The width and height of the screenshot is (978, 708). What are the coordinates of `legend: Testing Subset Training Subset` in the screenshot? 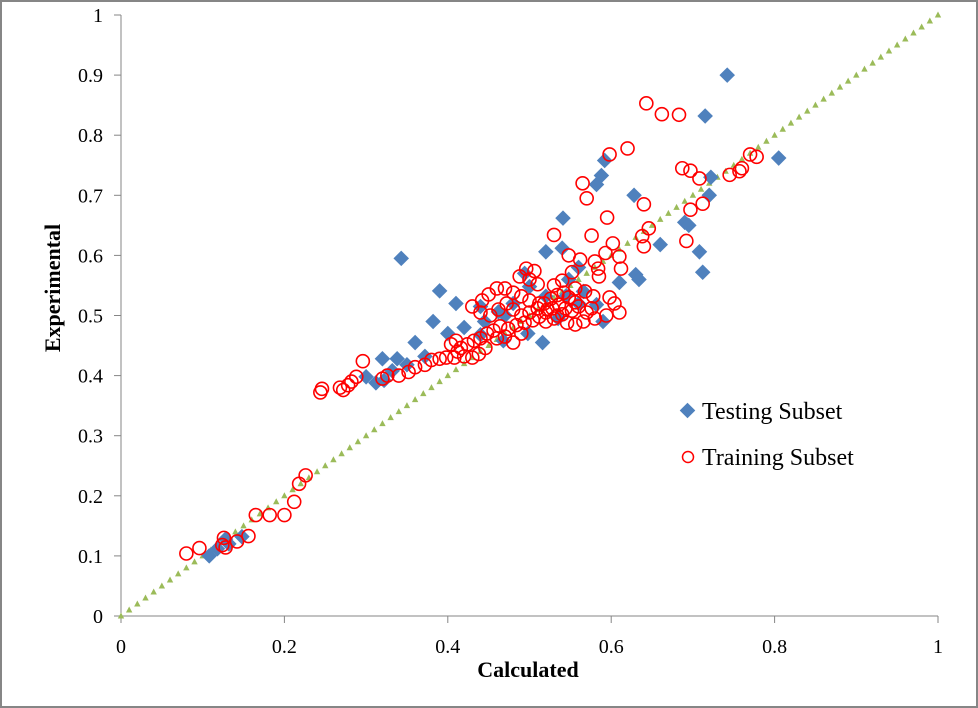 It's located at (766, 435).